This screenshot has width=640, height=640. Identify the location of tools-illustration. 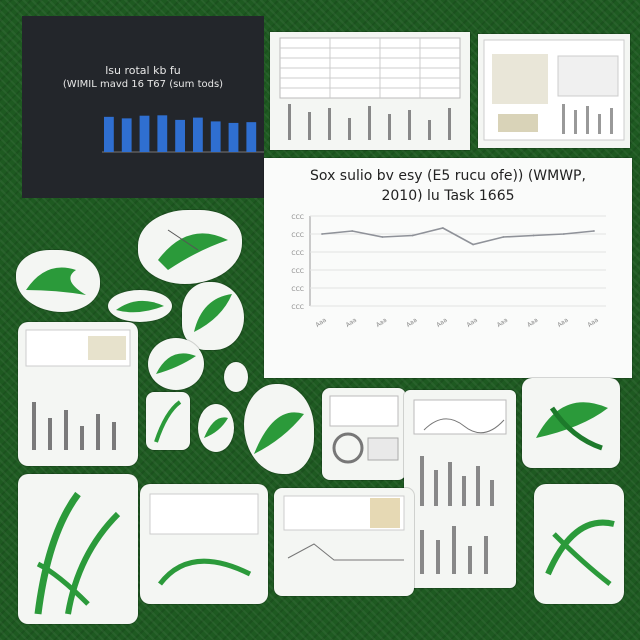
(554, 90).